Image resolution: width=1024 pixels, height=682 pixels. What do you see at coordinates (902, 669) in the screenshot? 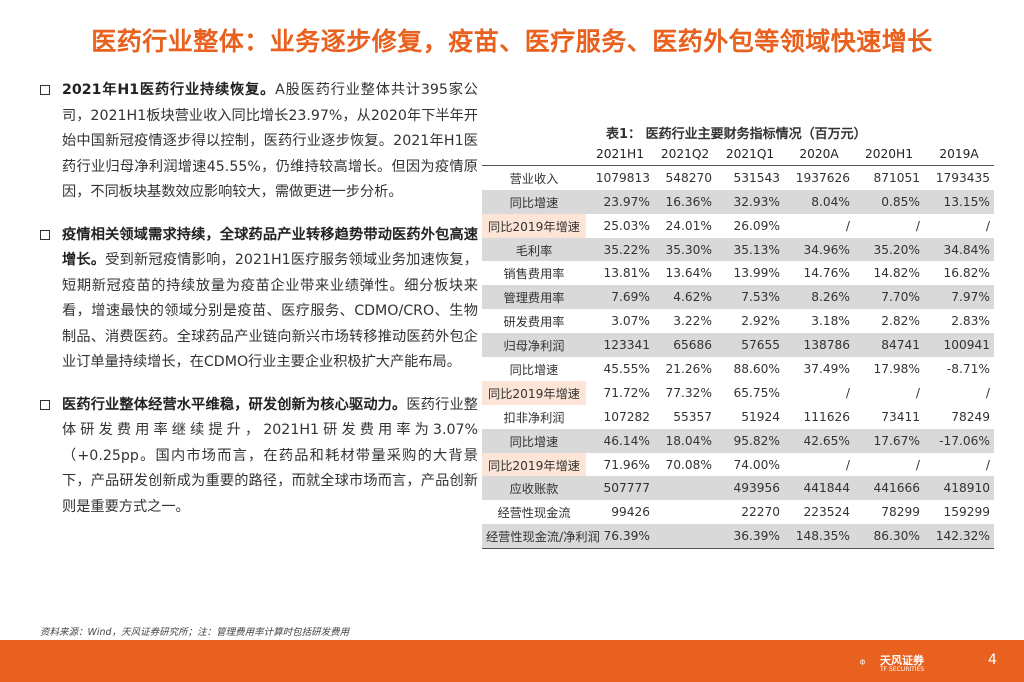
I see `logo-subtitle: TF SECURITIES` at bounding box center [902, 669].